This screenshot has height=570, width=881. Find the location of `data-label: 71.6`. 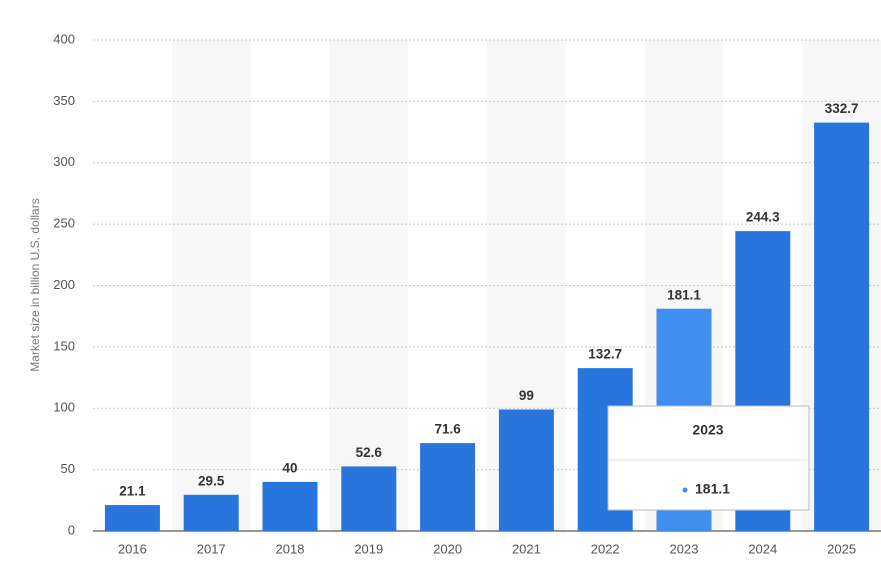

data-label: 71.6 is located at coordinates (447, 429).